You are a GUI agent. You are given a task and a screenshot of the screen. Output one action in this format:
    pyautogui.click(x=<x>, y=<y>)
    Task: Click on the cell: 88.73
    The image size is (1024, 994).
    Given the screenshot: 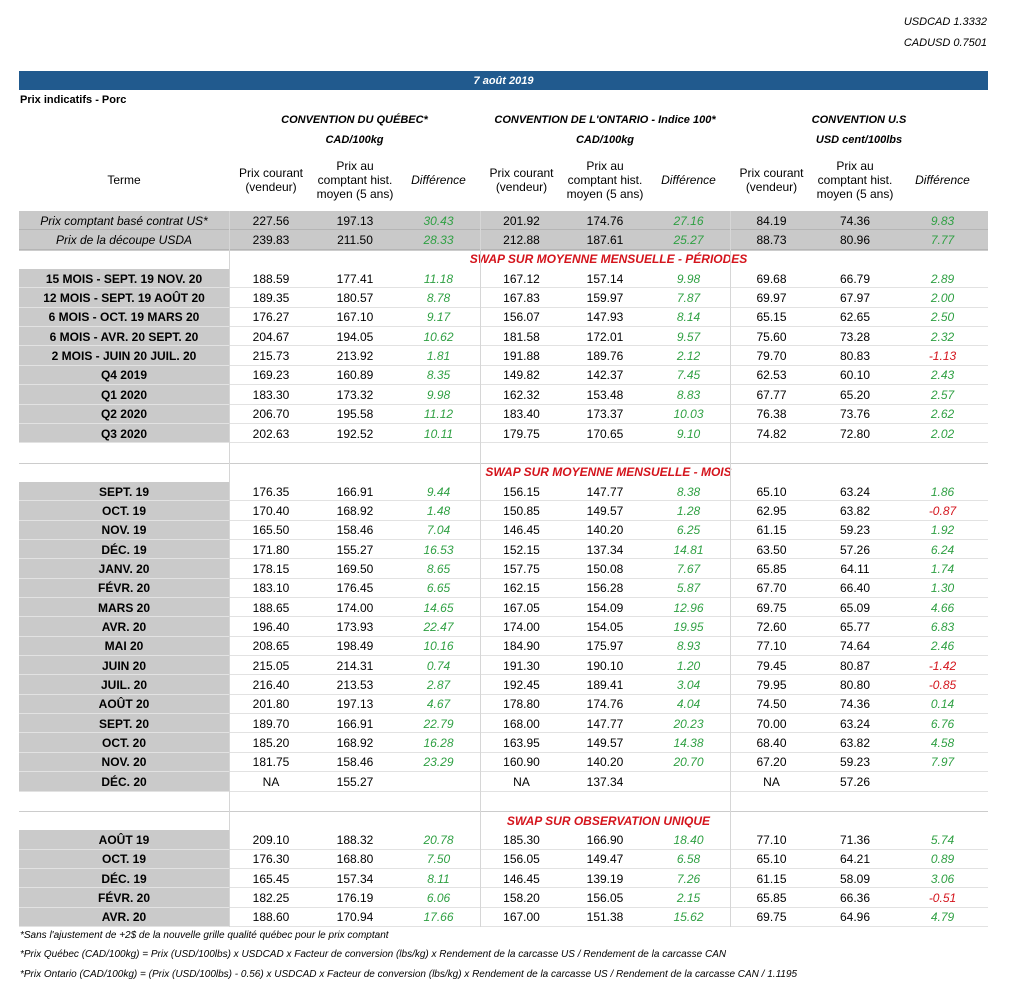 What is the action you would take?
    pyautogui.click(x=771, y=240)
    